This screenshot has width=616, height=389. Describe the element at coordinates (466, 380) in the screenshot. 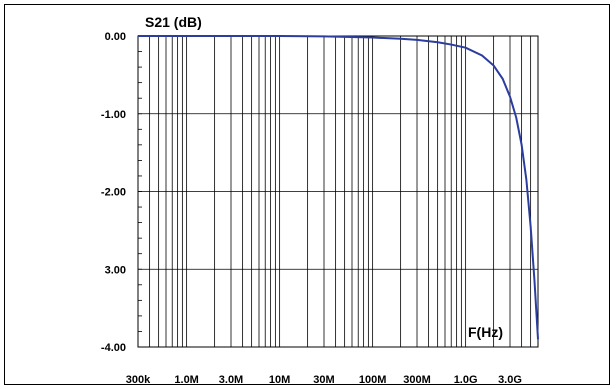

I see `x-tick-label: 1.0G` at that location.